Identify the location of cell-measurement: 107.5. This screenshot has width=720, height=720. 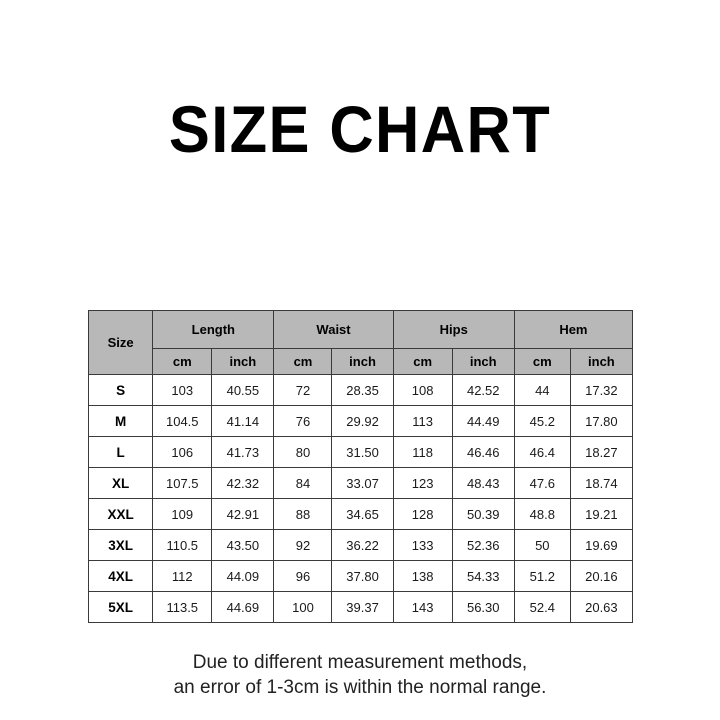
(182, 483).